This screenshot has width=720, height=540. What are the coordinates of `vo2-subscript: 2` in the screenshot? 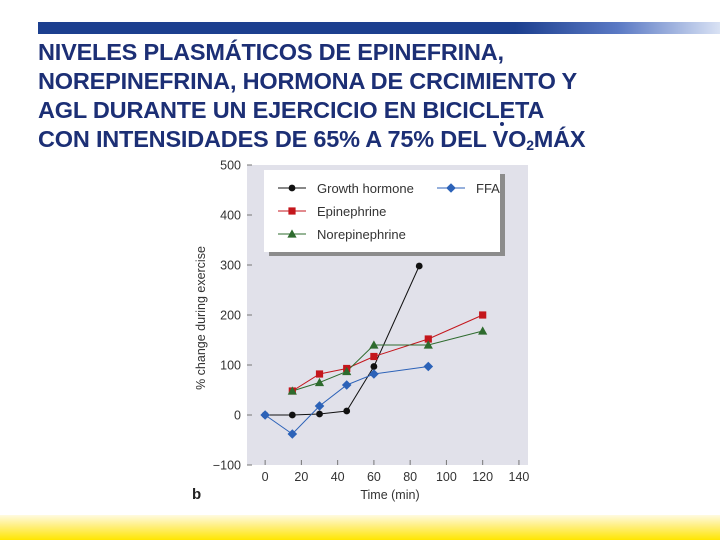 It's located at (530, 145).